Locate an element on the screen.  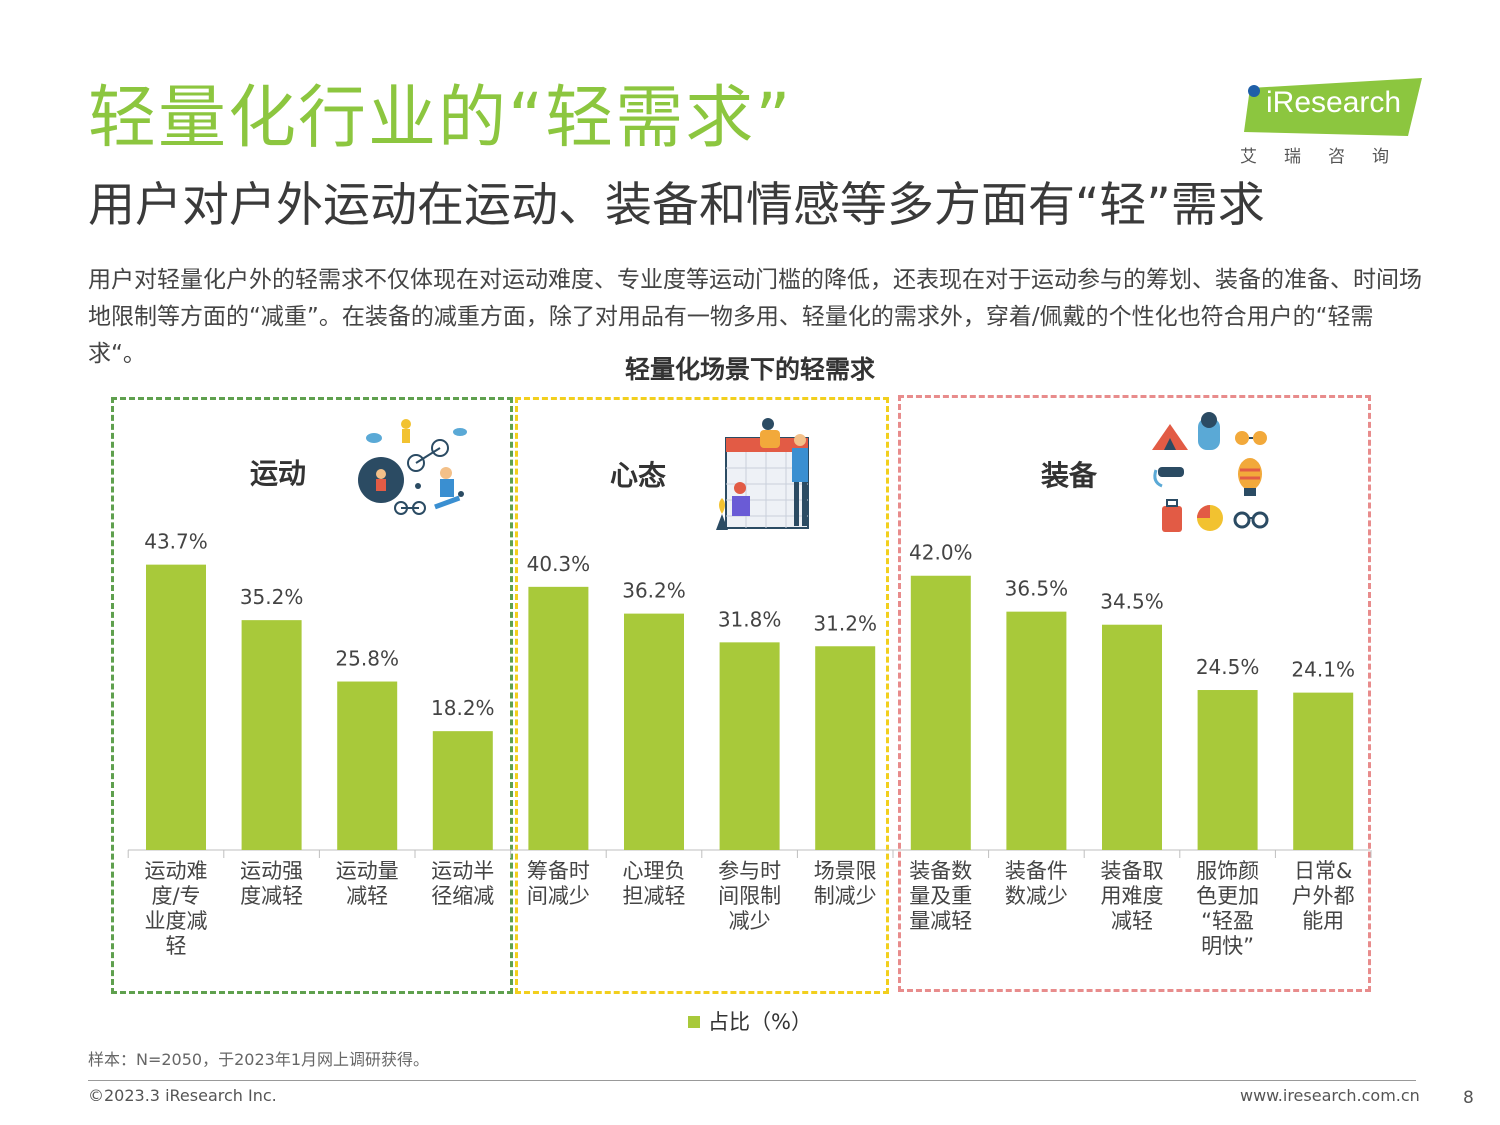
data-label: 24.1% is located at coordinates (1323, 670).